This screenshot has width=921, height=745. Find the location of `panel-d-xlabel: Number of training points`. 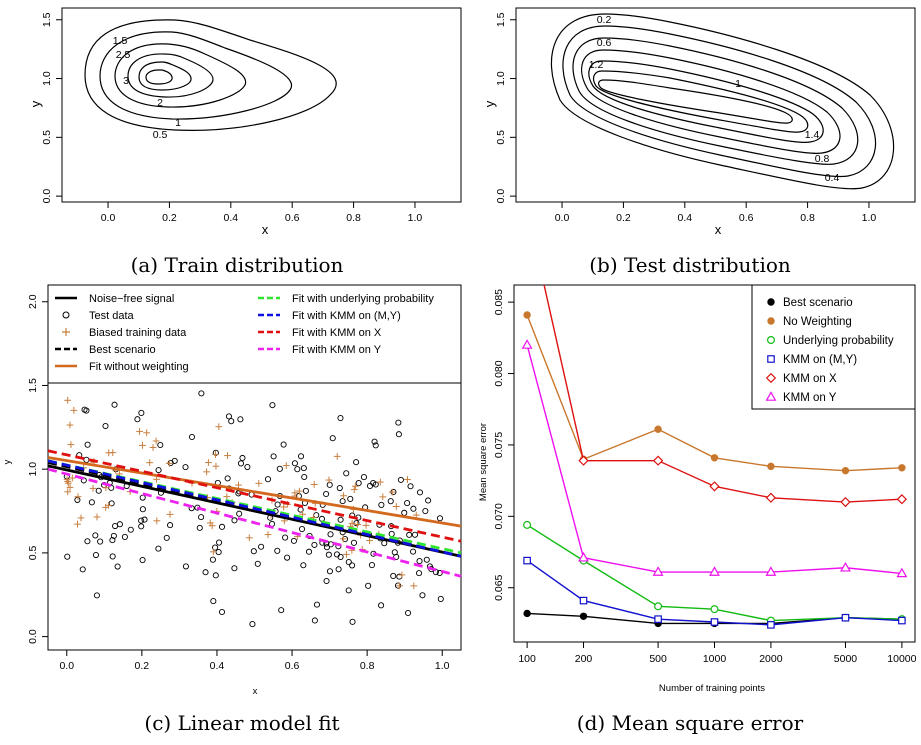

panel-d-xlabel: Number of training points is located at coordinates (712, 688).